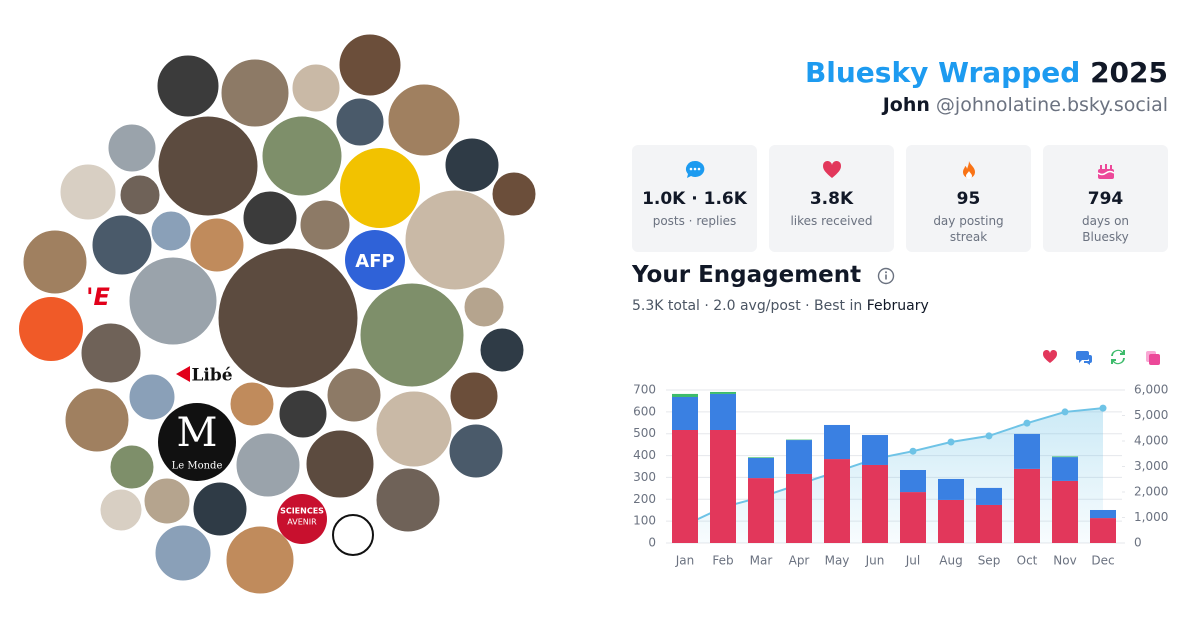  I want to click on x-tick-label: Oct, so click(1027, 561).